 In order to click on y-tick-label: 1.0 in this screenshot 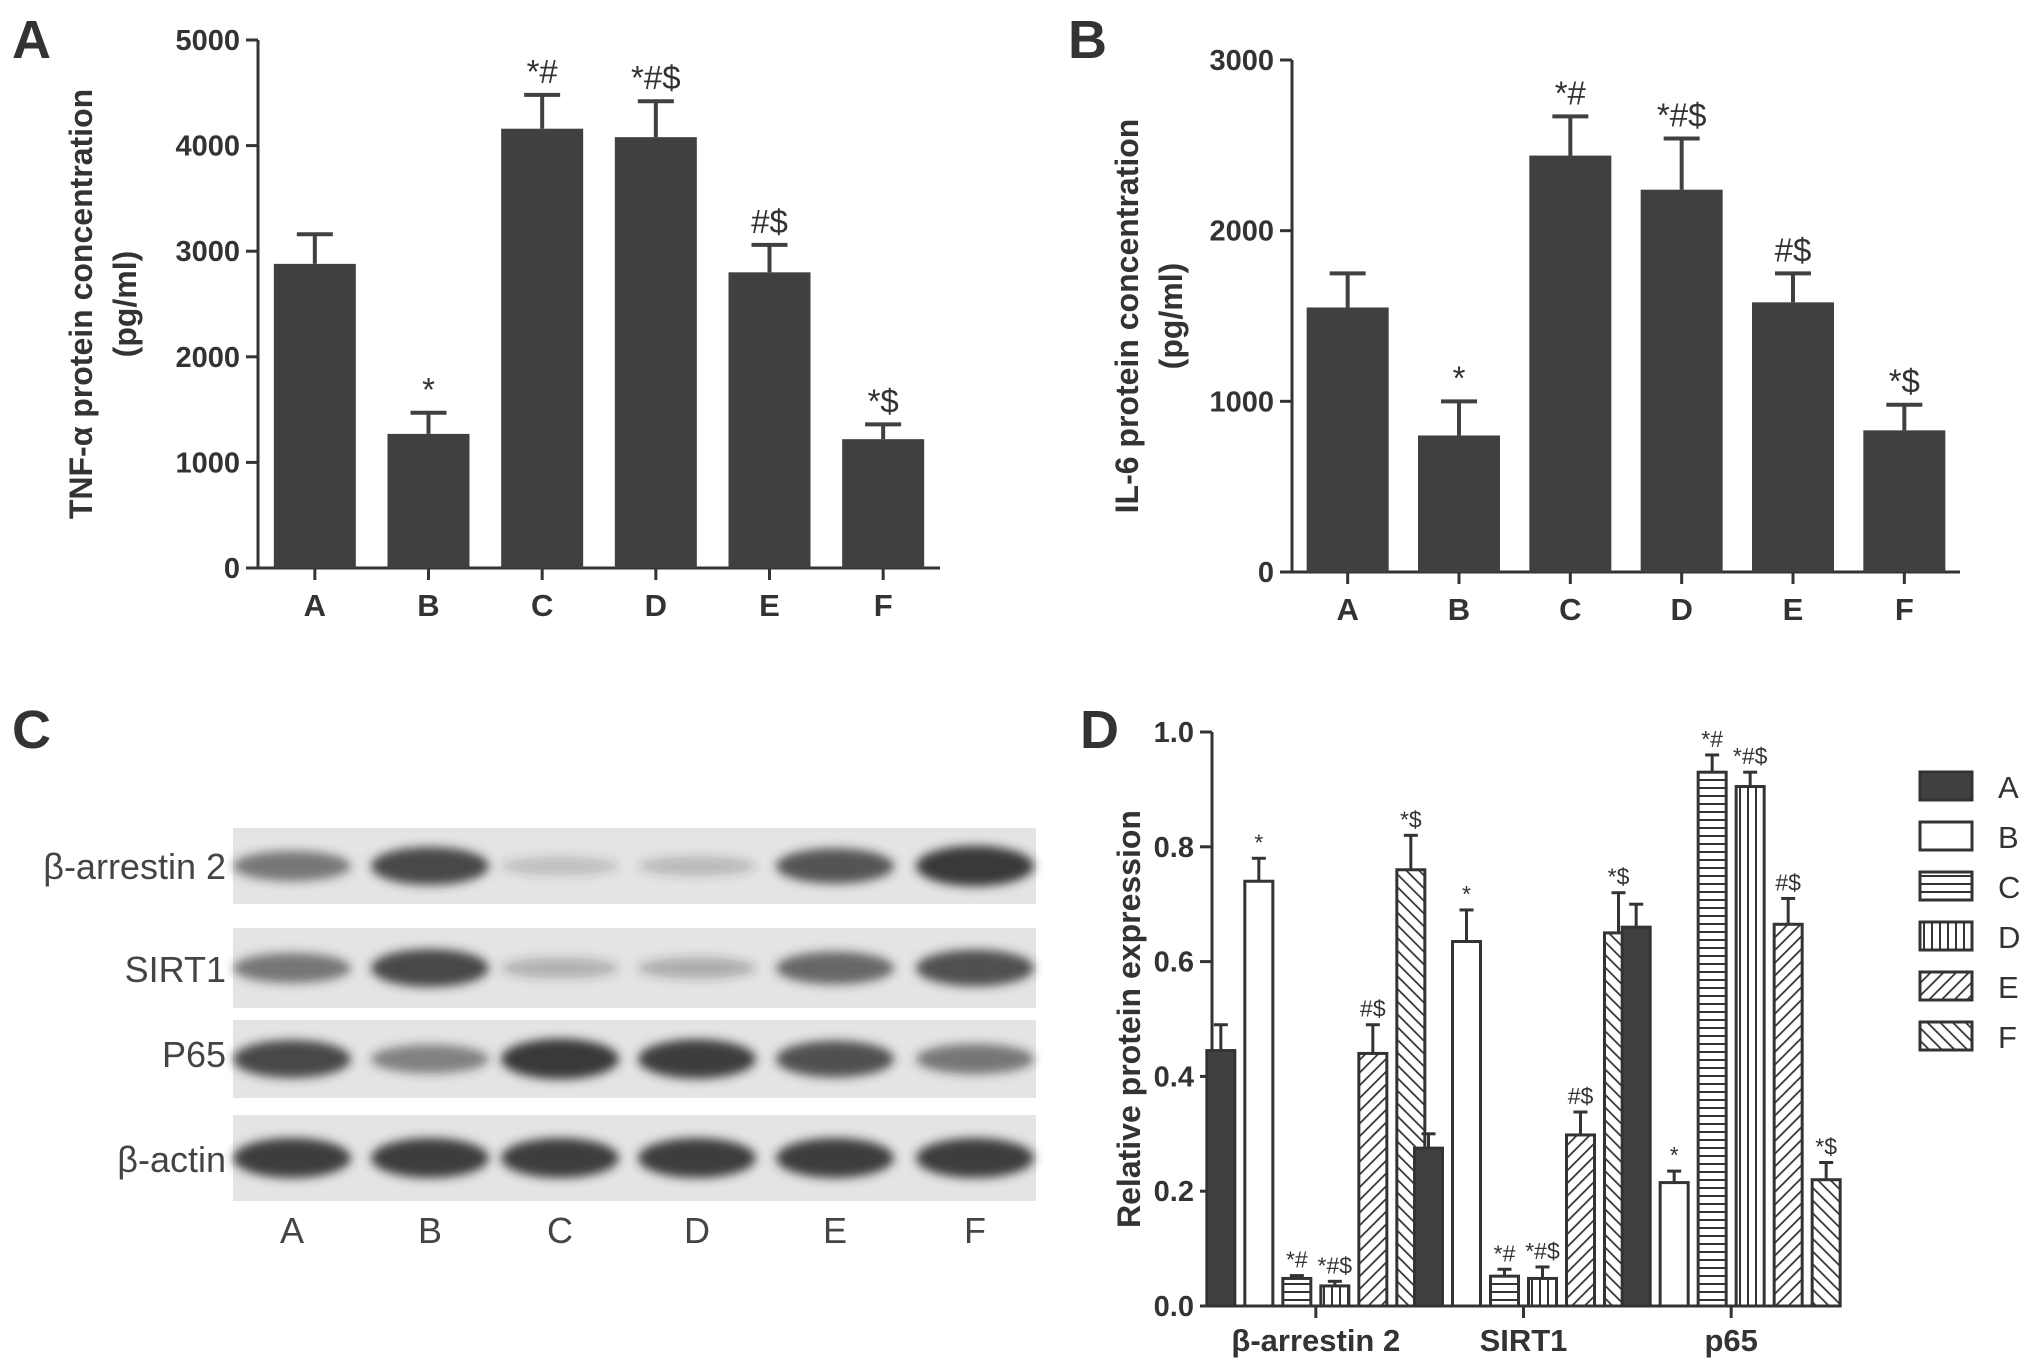, I will do `click(1174, 733)`.